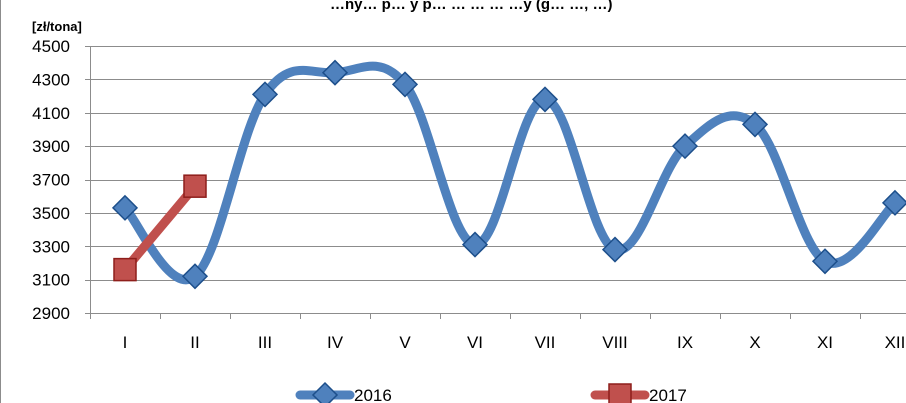  I want to click on data-point-2016-VI, so click(475, 244).